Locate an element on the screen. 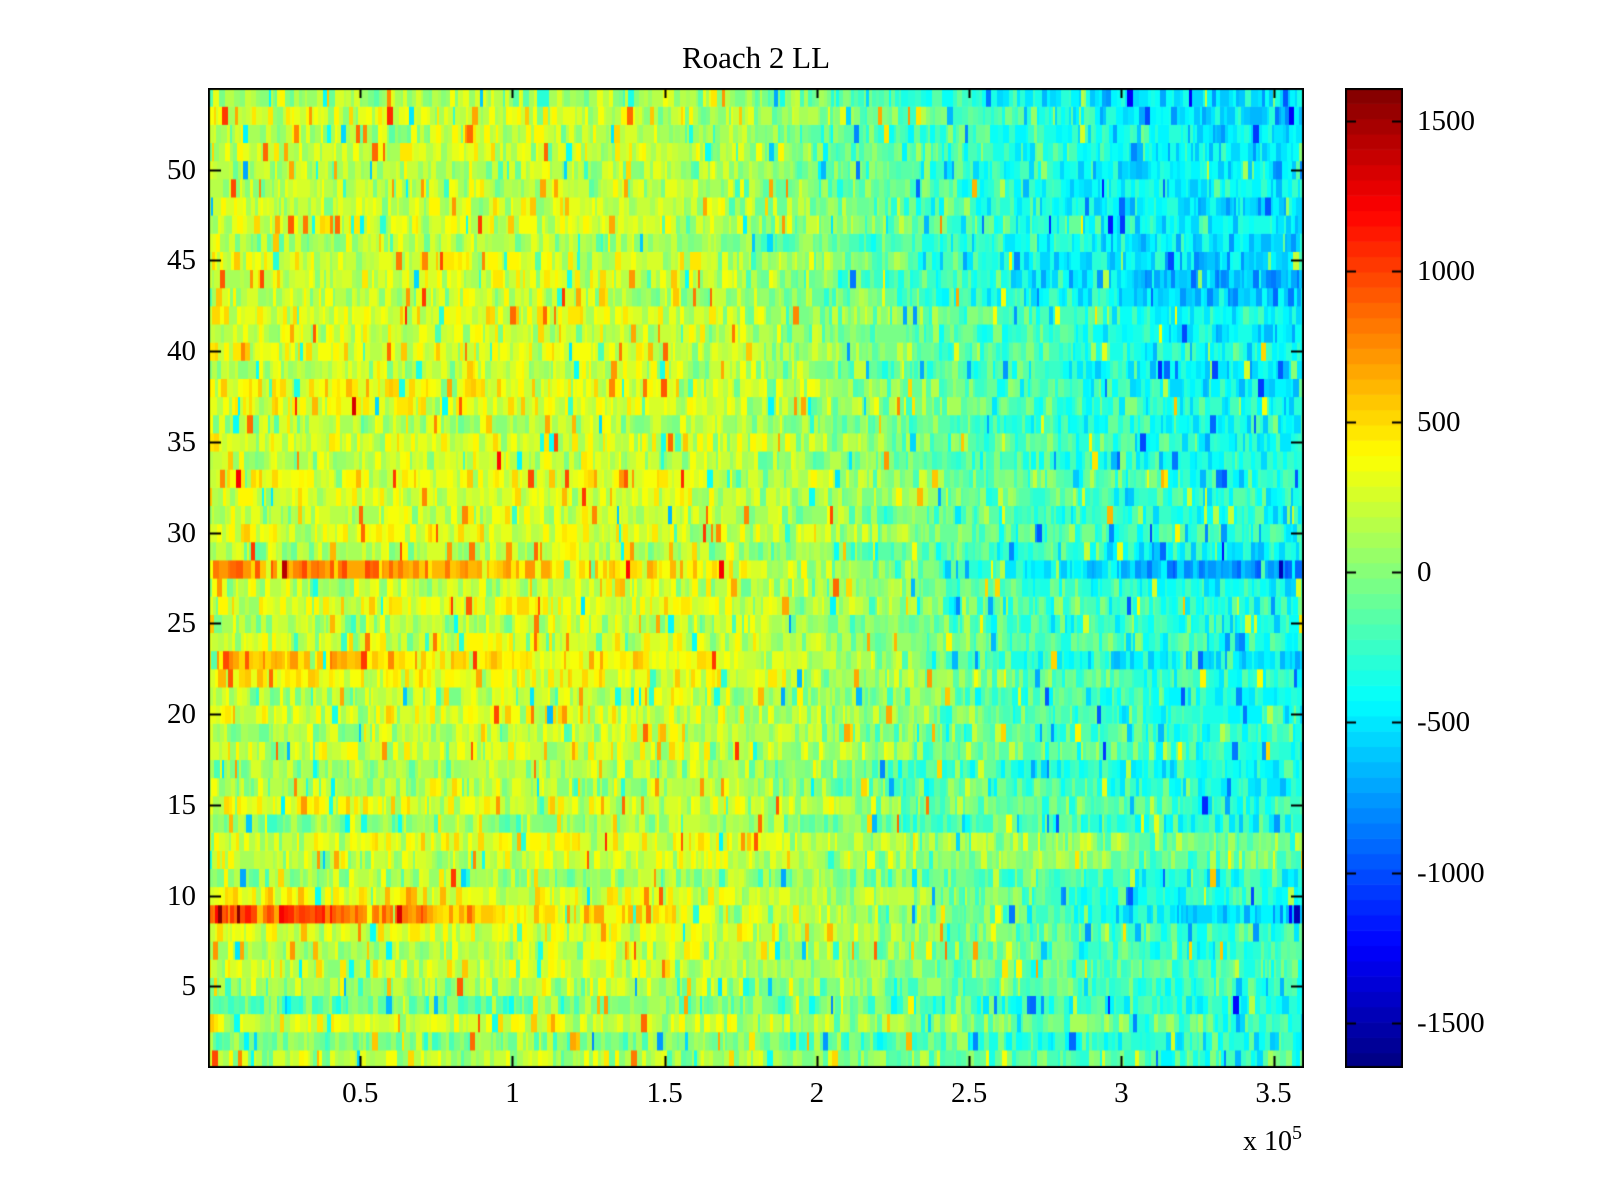 Image resolution: width=1600 pixels, height=1200 pixels. y-tick-label: 10 is located at coordinates (181, 895).